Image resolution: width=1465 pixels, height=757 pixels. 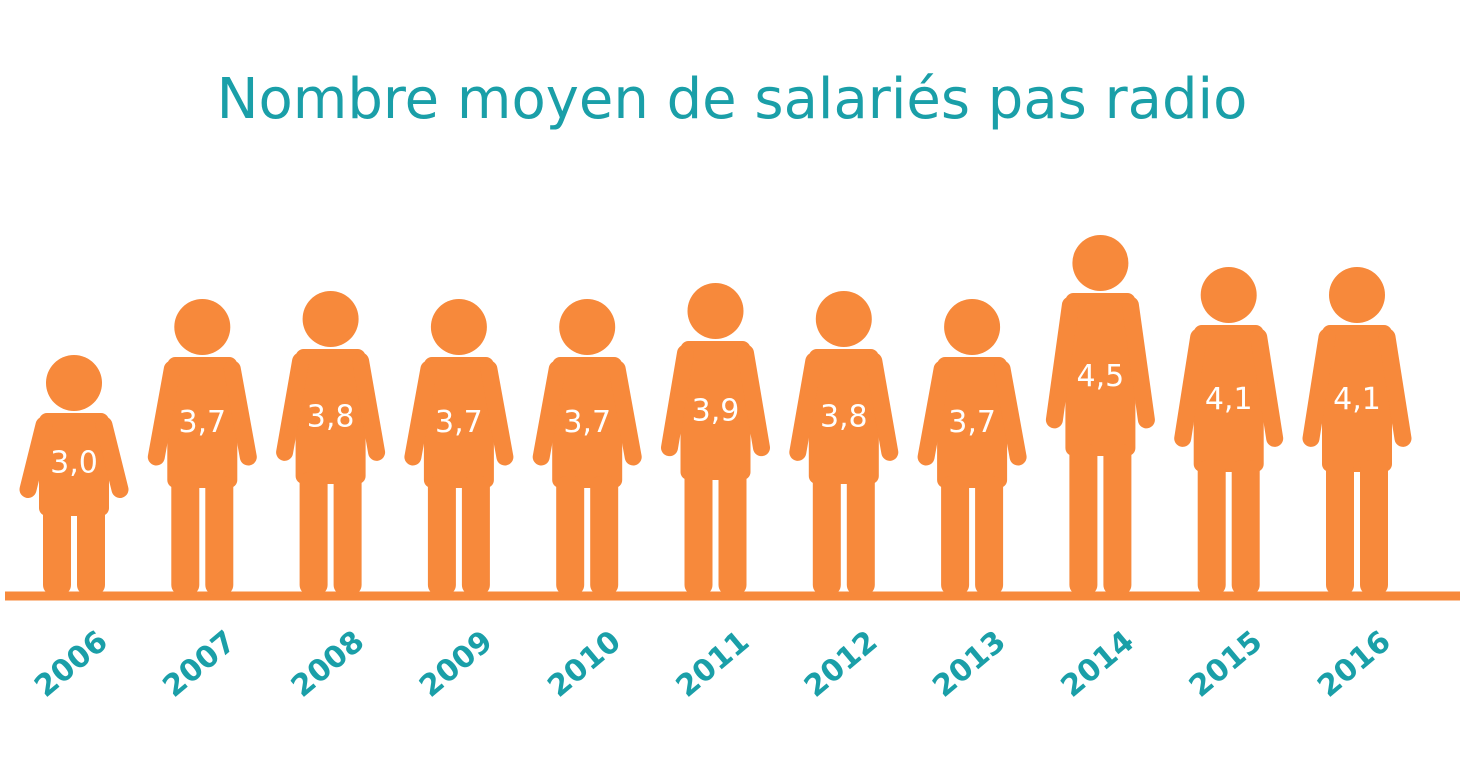 What do you see at coordinates (199, 664) in the screenshot?
I see `x-tick-label: 2007` at bounding box center [199, 664].